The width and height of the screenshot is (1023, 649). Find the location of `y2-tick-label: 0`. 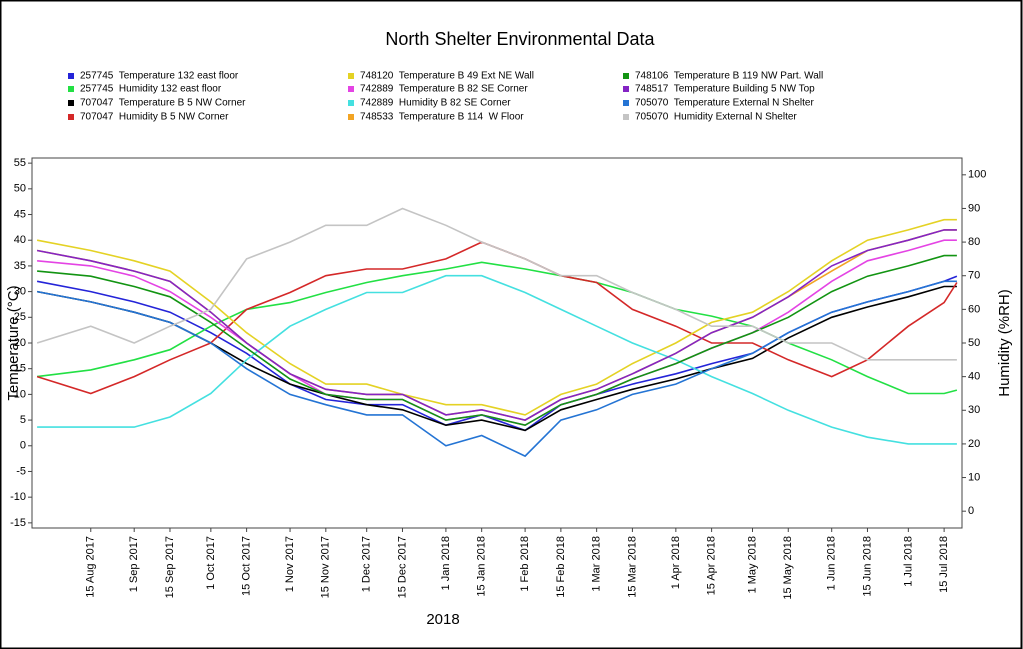

y2-tick-label: 0 is located at coordinates (971, 511).